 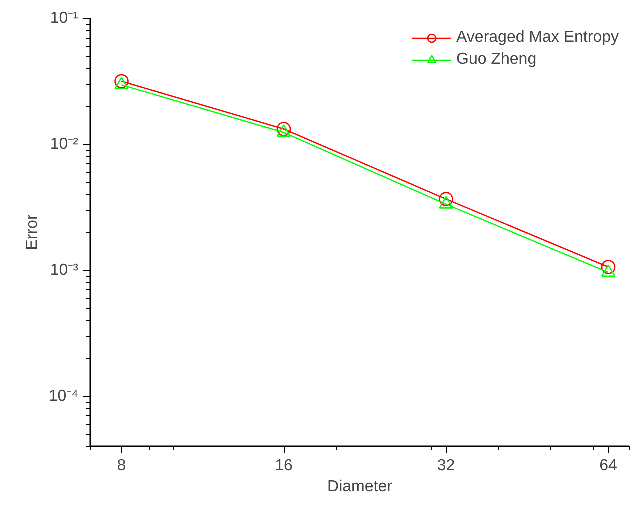 What do you see at coordinates (537, 38) in the screenshot?
I see `legend-label: Averaged Max Entropy` at bounding box center [537, 38].